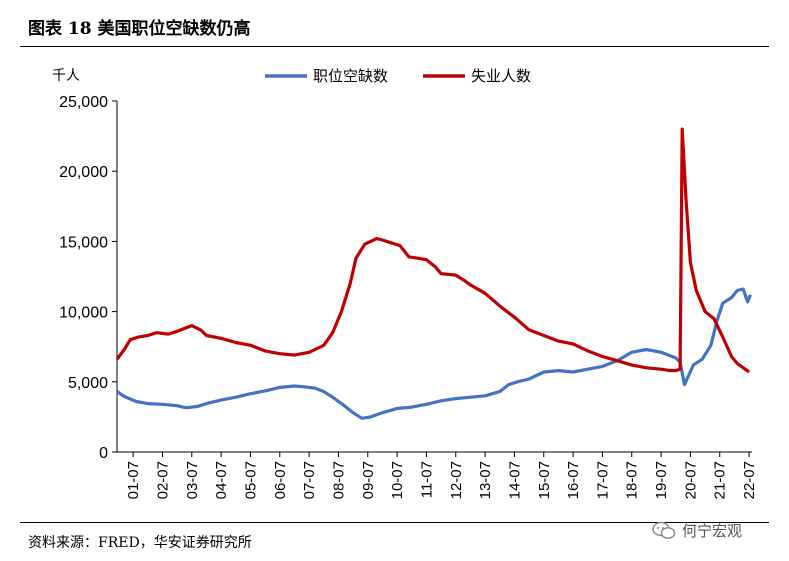  I want to click on top-rule, so click(394, 46).